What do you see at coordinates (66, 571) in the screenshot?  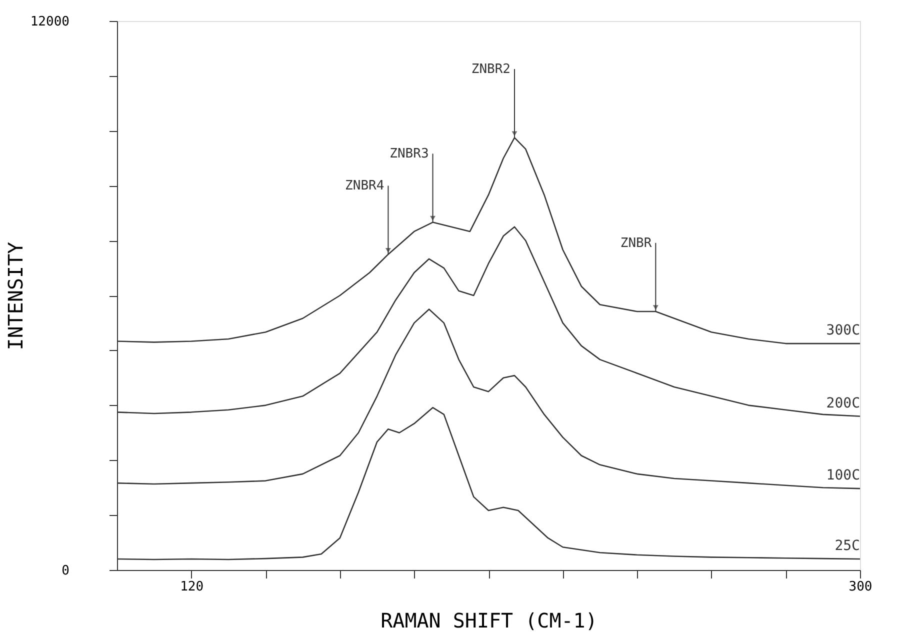 I see `y-tick-label: 0` at bounding box center [66, 571].